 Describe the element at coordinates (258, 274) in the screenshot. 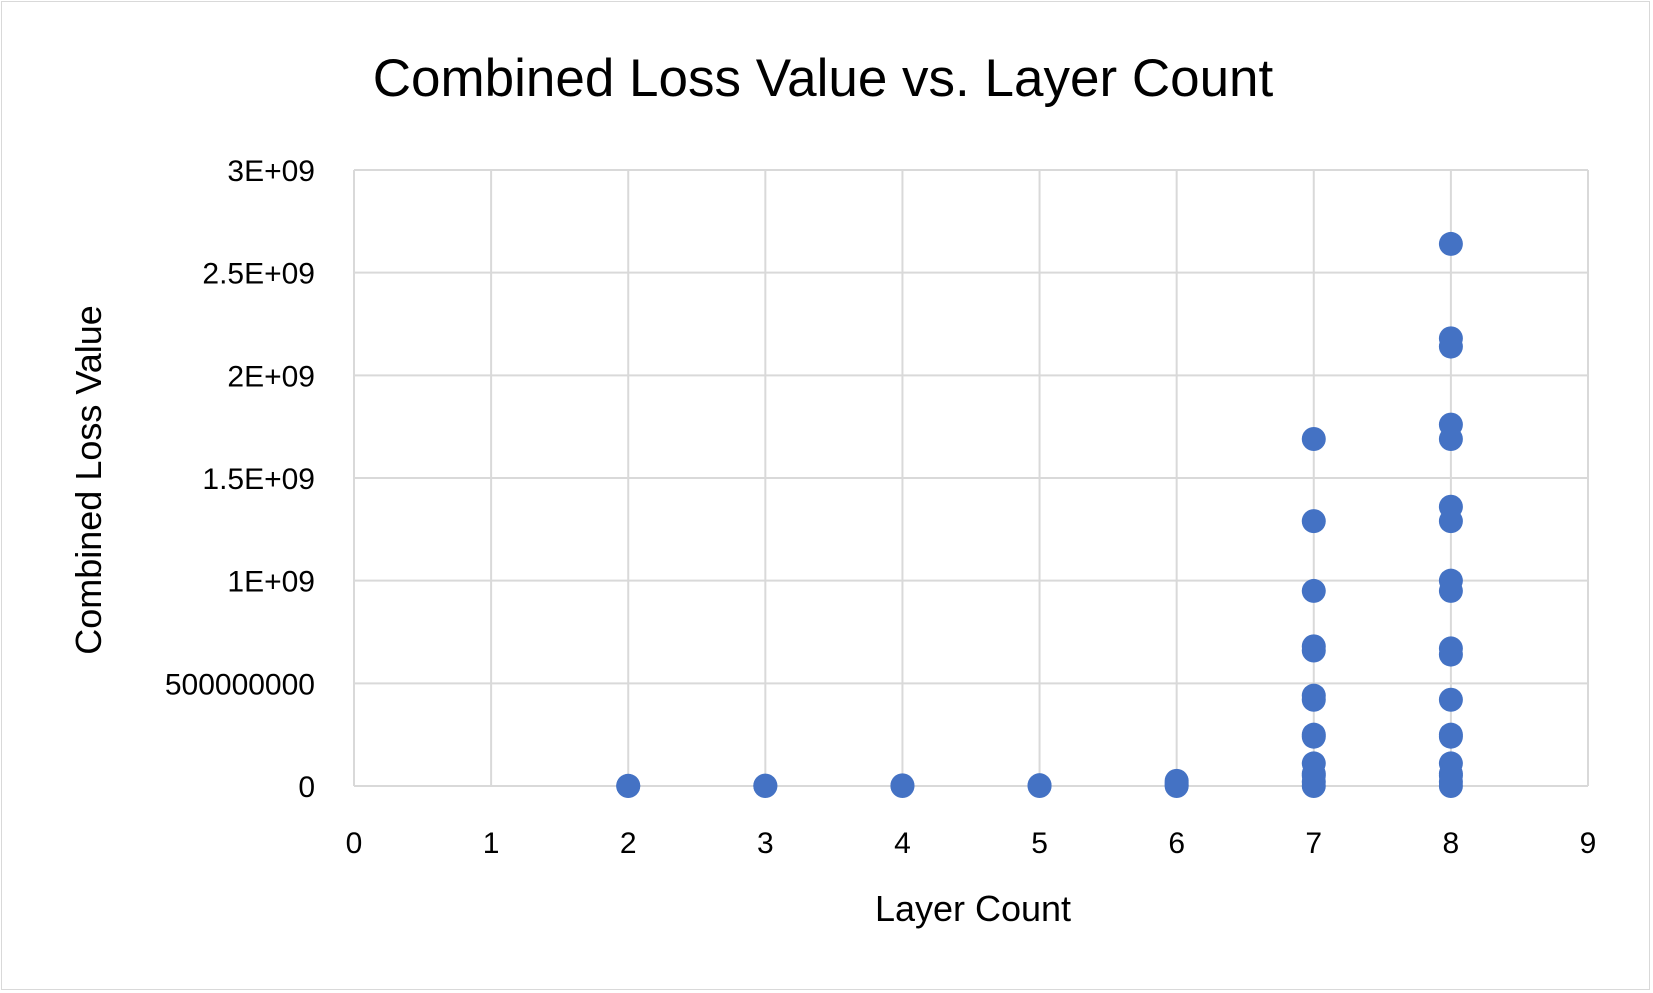

I see `y-tick-label: 2.5E+09` at that location.